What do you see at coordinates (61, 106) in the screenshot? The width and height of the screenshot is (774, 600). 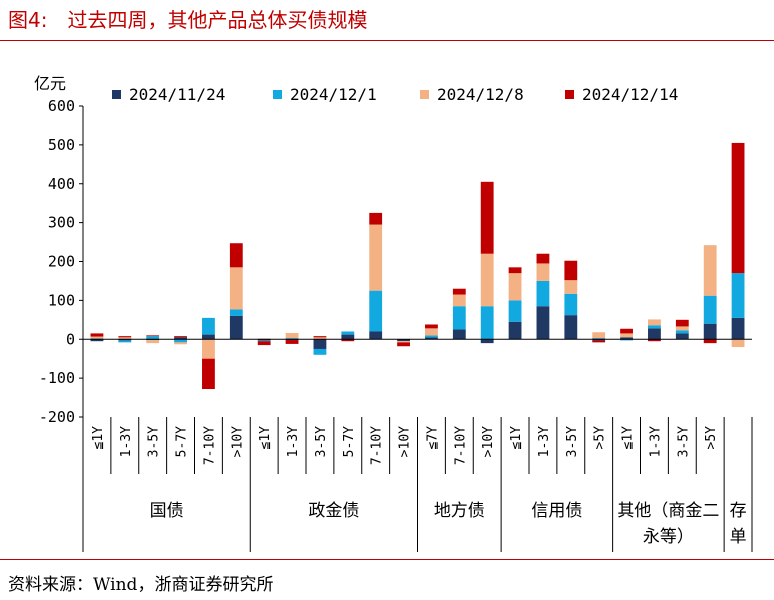 I see `y-tick-label: 600` at bounding box center [61, 106].